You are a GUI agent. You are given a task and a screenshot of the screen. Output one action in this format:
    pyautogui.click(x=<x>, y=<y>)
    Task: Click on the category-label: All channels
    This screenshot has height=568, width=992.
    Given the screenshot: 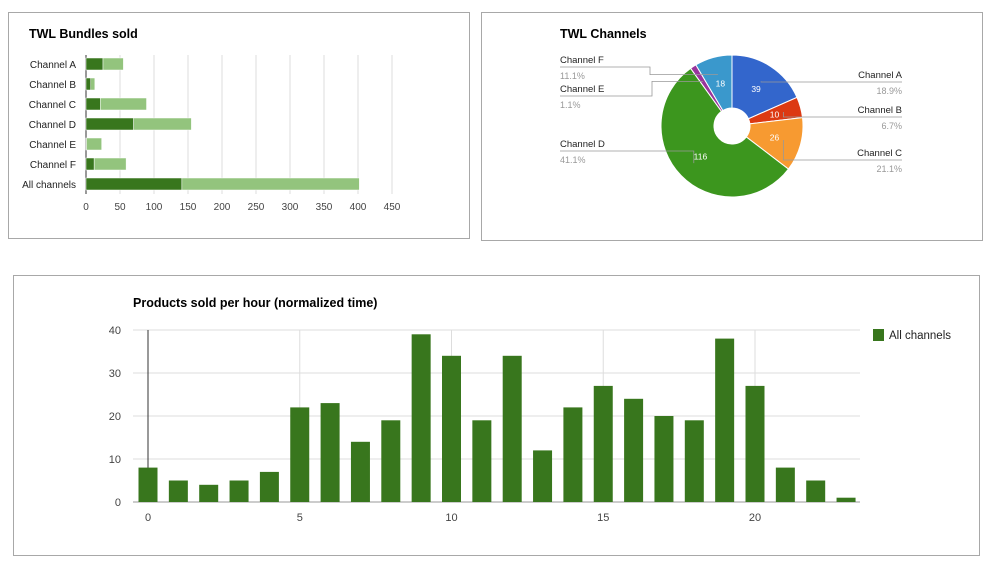 What is the action you would take?
    pyautogui.click(x=49, y=185)
    